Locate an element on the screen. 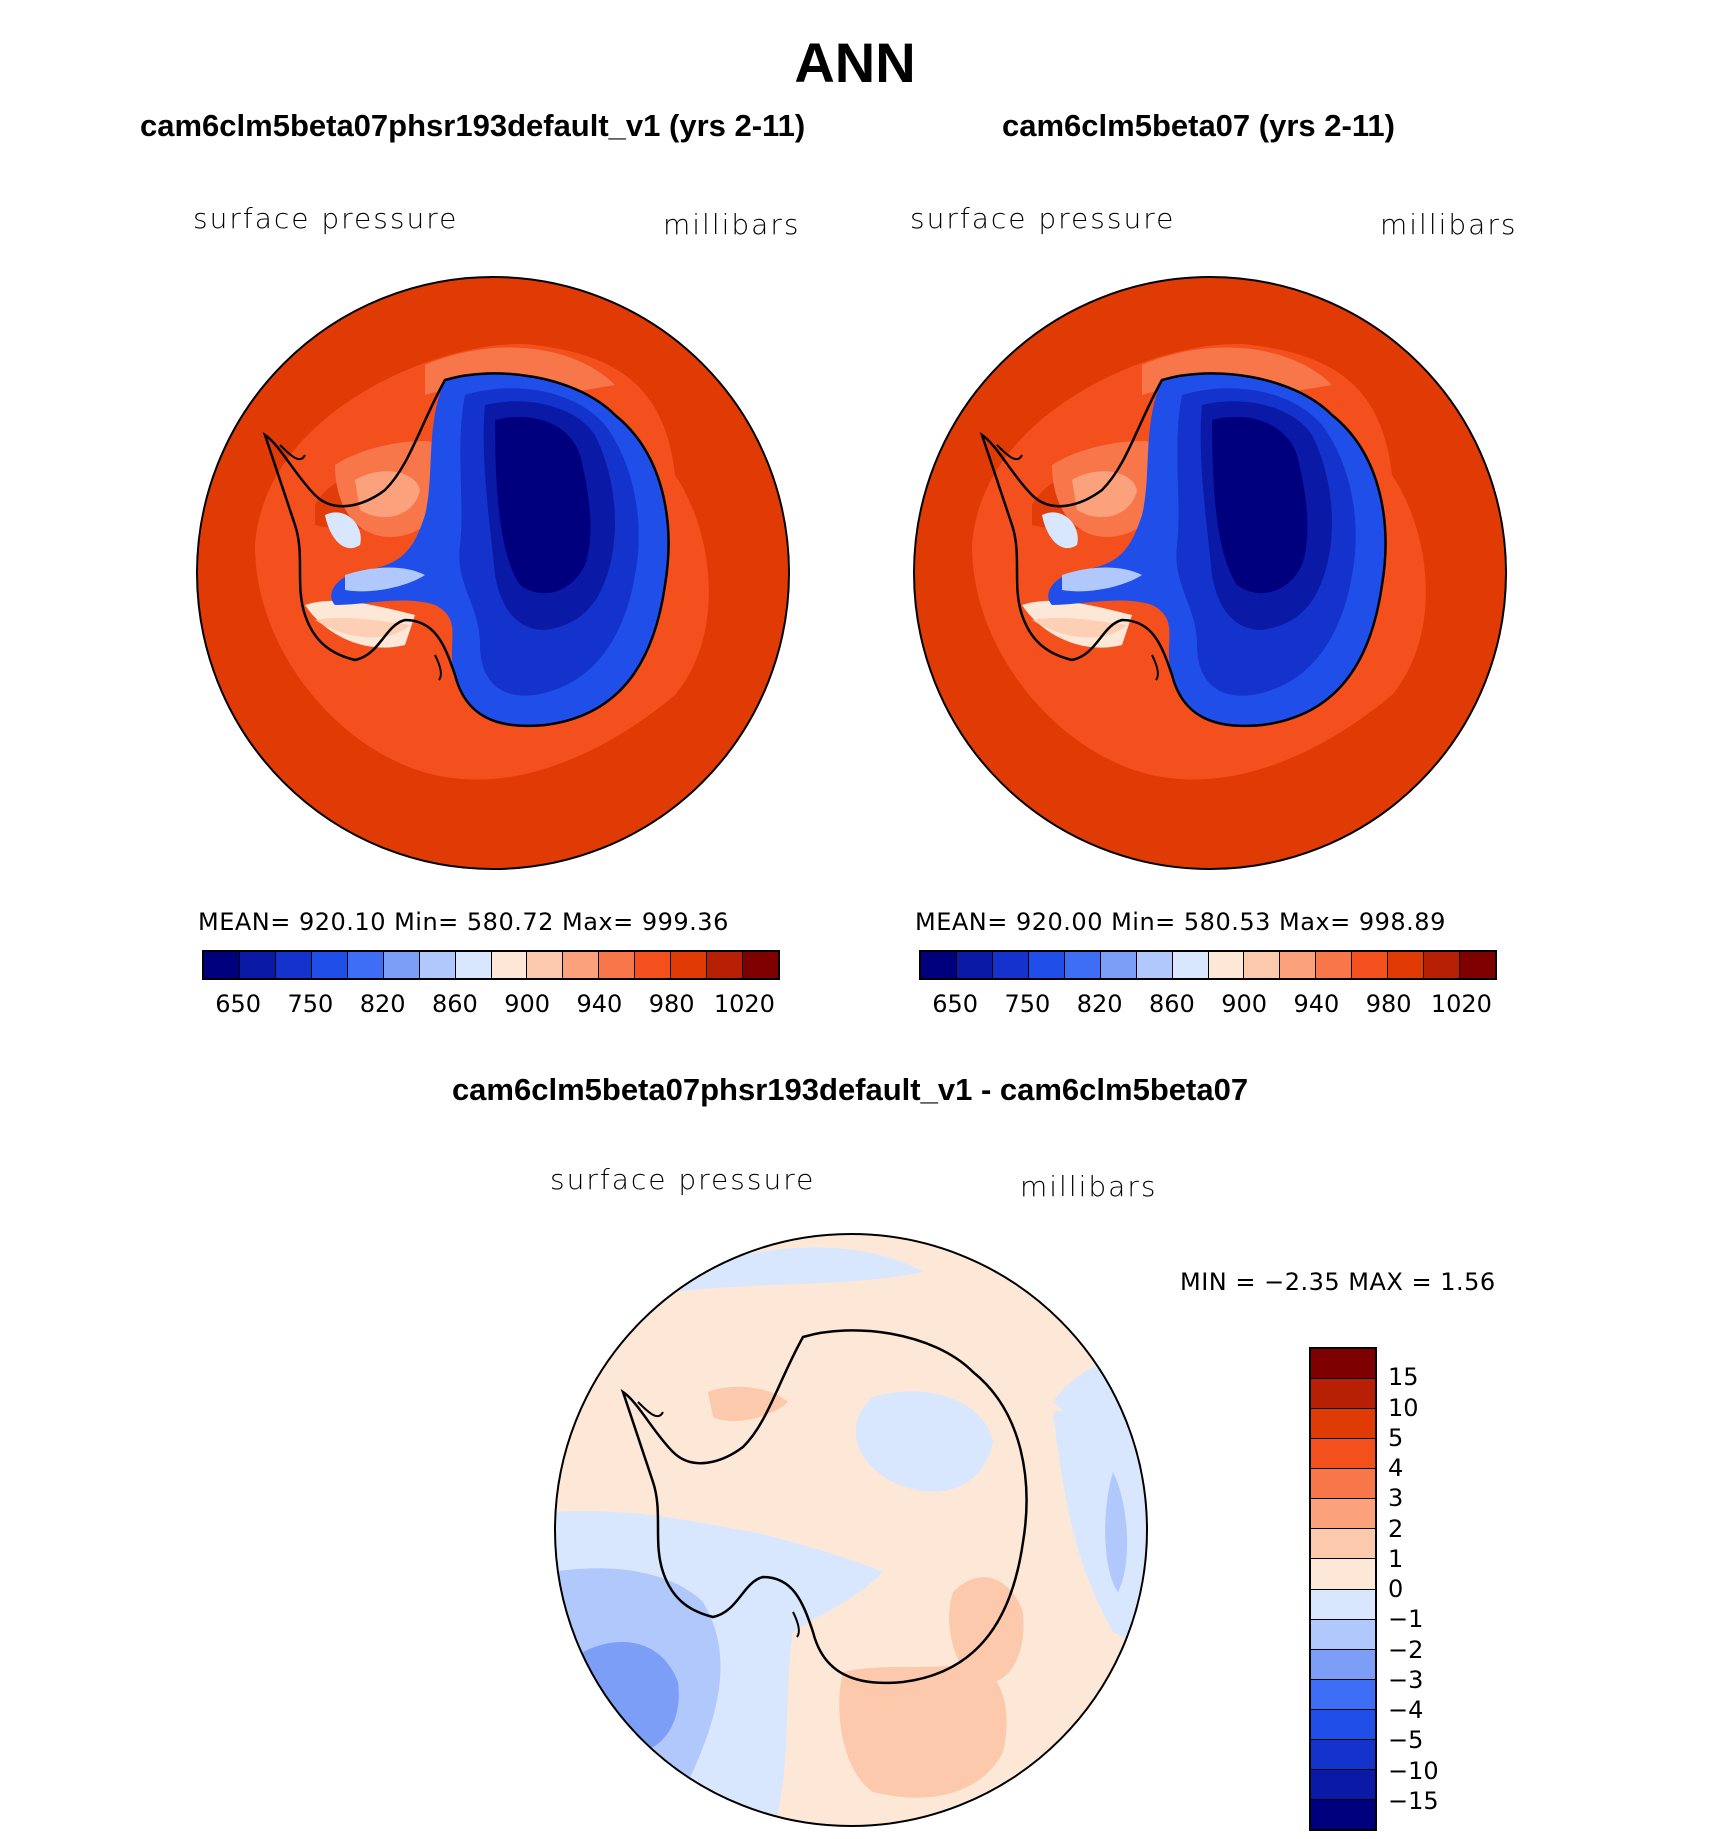  colorbar-tick-label: 4 is located at coordinates (1396, 1468).